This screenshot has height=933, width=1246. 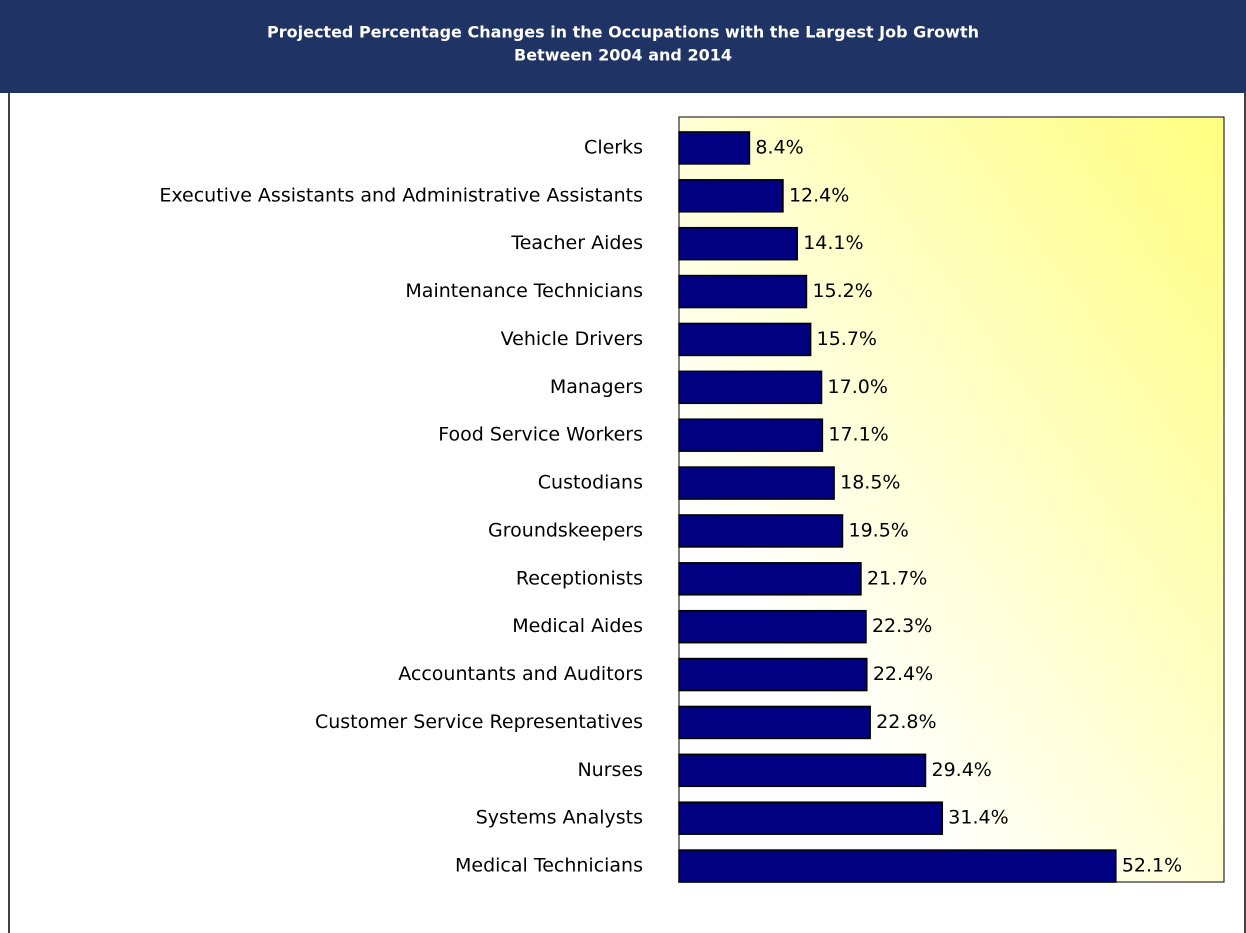 What do you see at coordinates (879, 530) in the screenshot?
I see `value-label: 19.5%` at bounding box center [879, 530].